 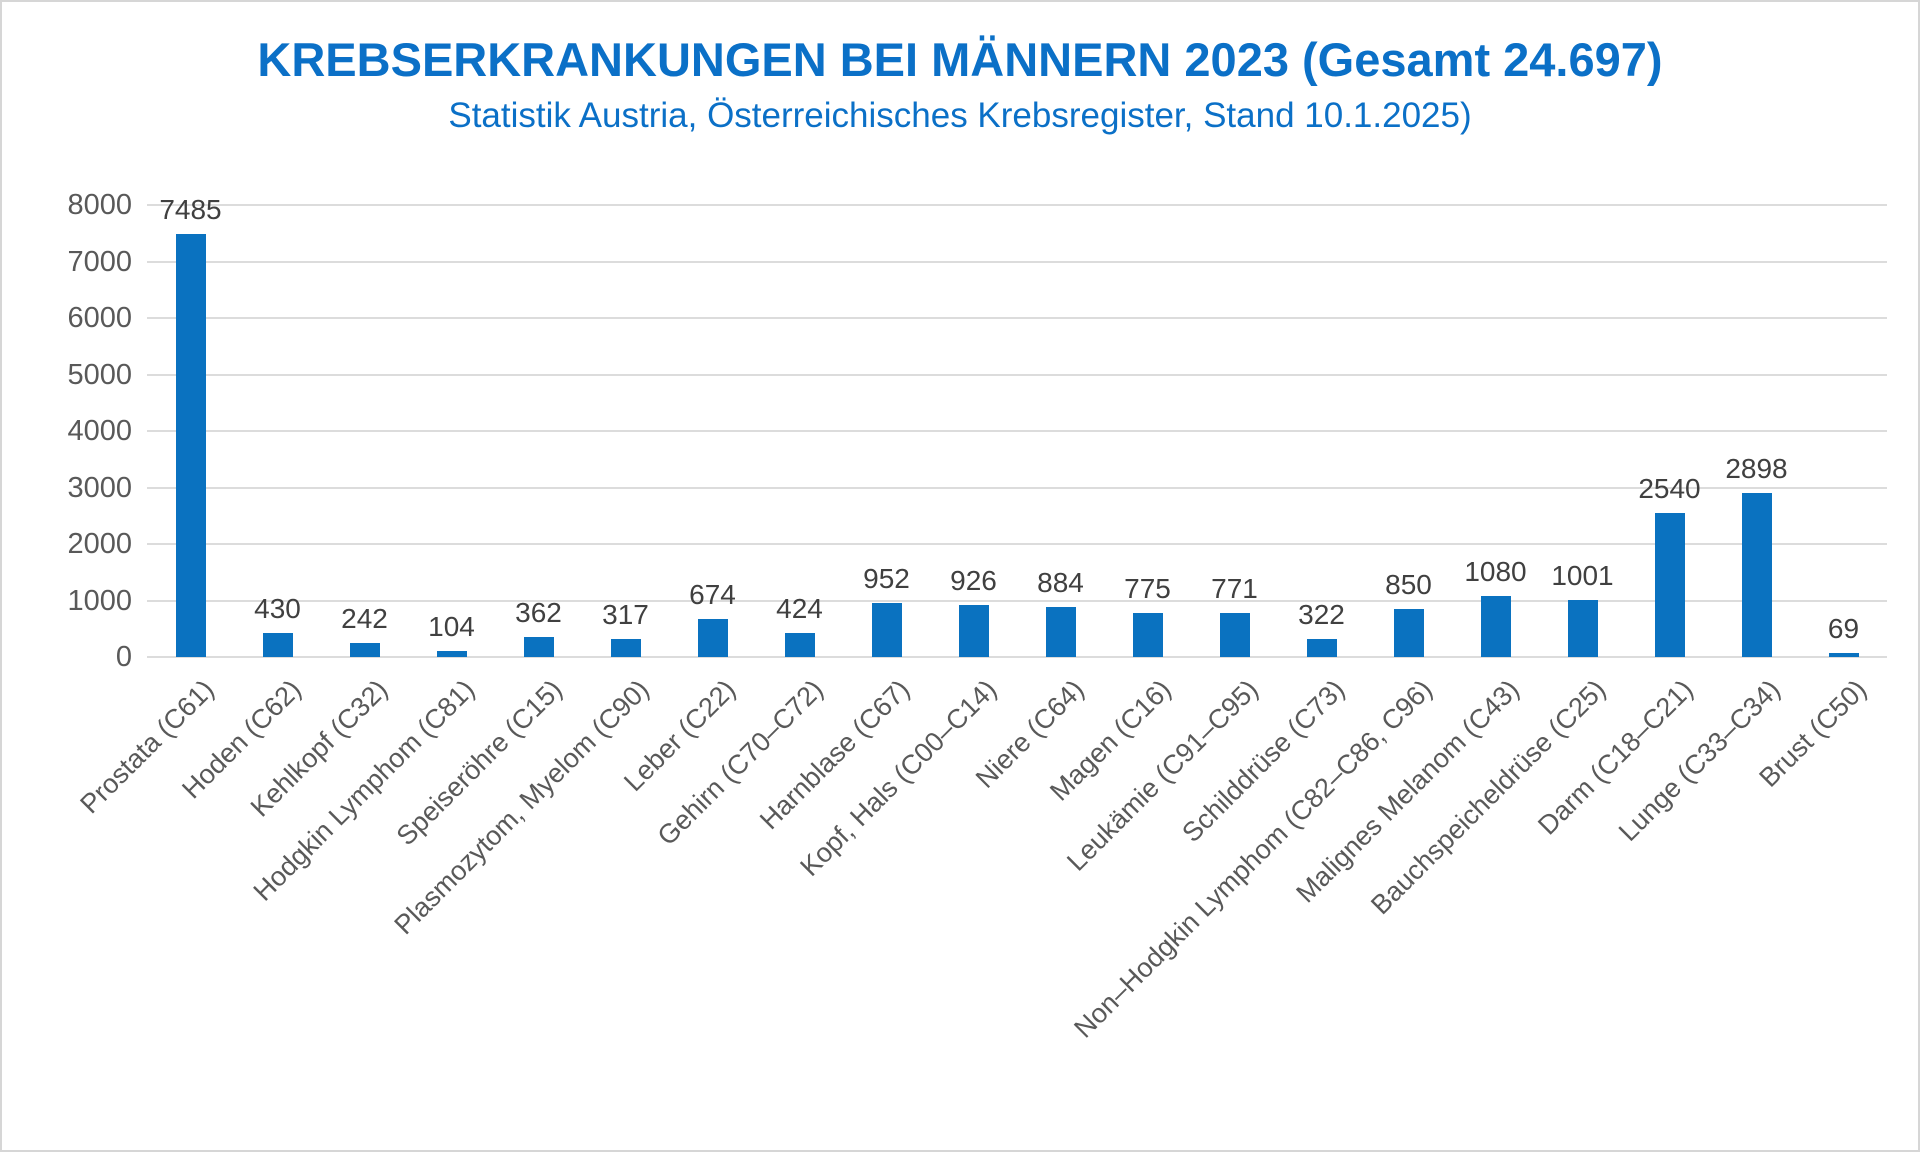 I want to click on y-axis-tick-label: 6000, so click(x=99, y=318).